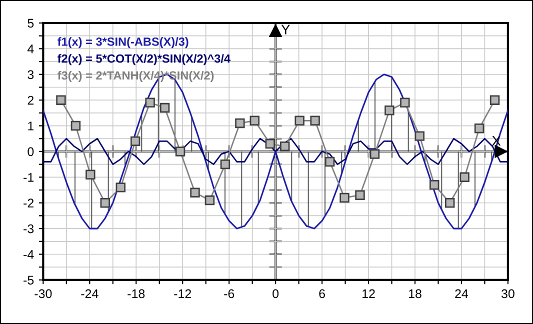 This screenshot has width=533, height=324. I want to click on x-tick-label: 12, so click(368, 293).